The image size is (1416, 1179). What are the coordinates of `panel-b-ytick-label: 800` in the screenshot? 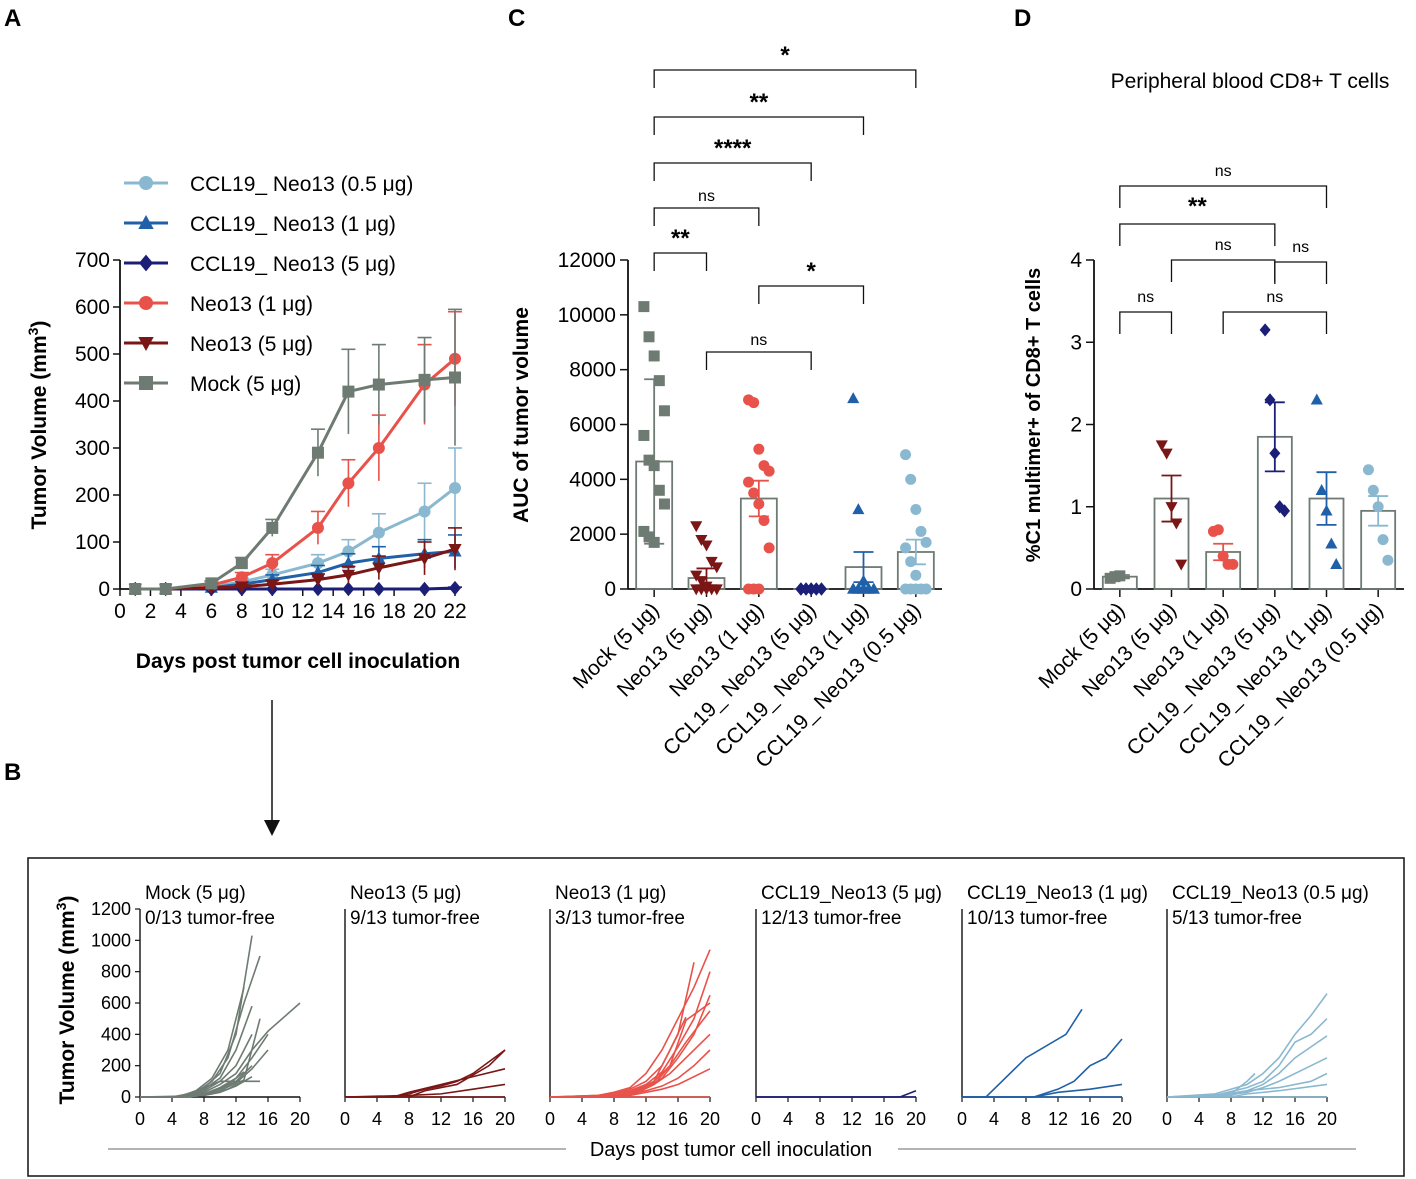 It's located at (116, 972).